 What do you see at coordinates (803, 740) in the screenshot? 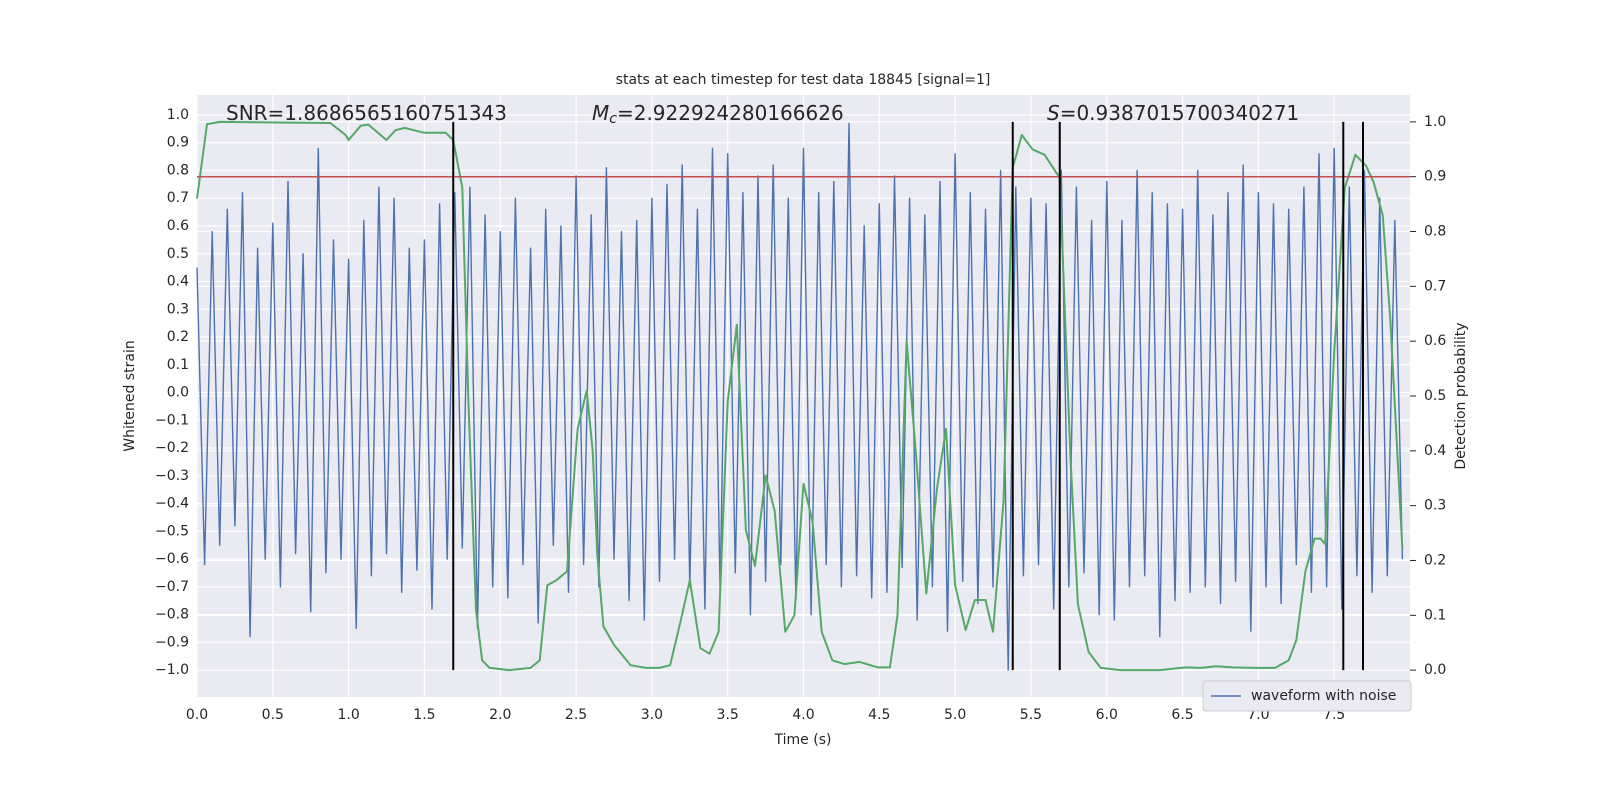
I see `x-axis-label: Time (s)` at bounding box center [803, 740].